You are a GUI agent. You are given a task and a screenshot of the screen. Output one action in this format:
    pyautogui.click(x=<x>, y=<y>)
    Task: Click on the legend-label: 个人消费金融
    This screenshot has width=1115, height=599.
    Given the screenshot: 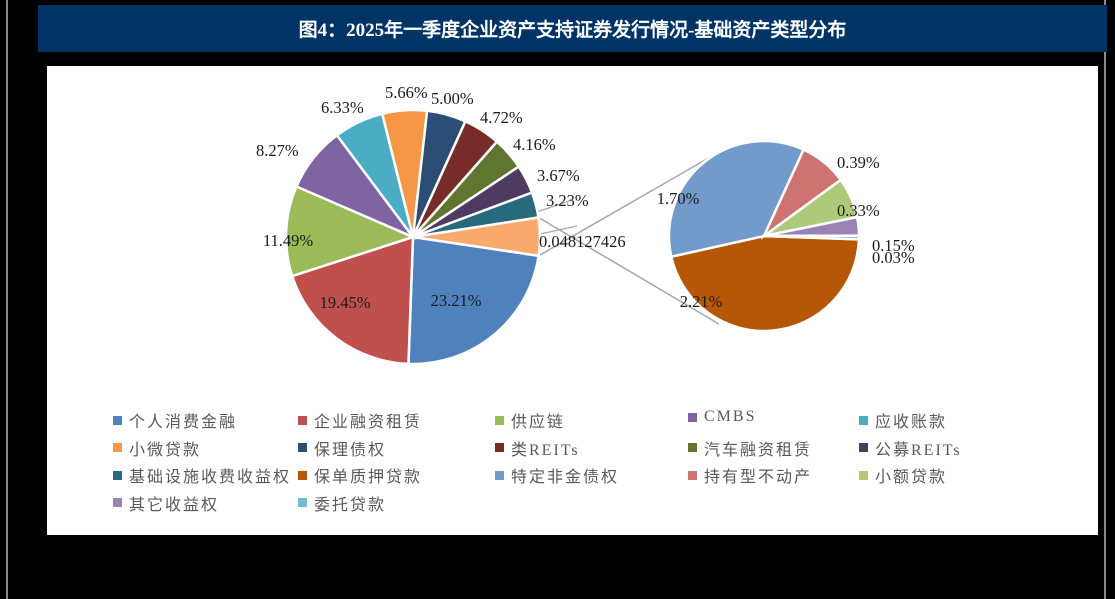 What is the action you would take?
    pyautogui.click(x=183, y=422)
    